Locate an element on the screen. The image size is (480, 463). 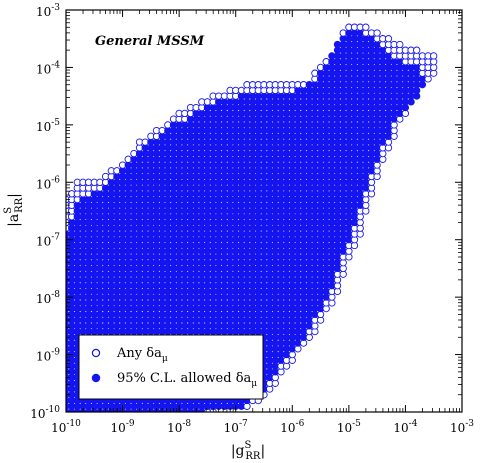
legend-label-allowed: 95% C.L. allowed δaμ is located at coordinates (187, 380).